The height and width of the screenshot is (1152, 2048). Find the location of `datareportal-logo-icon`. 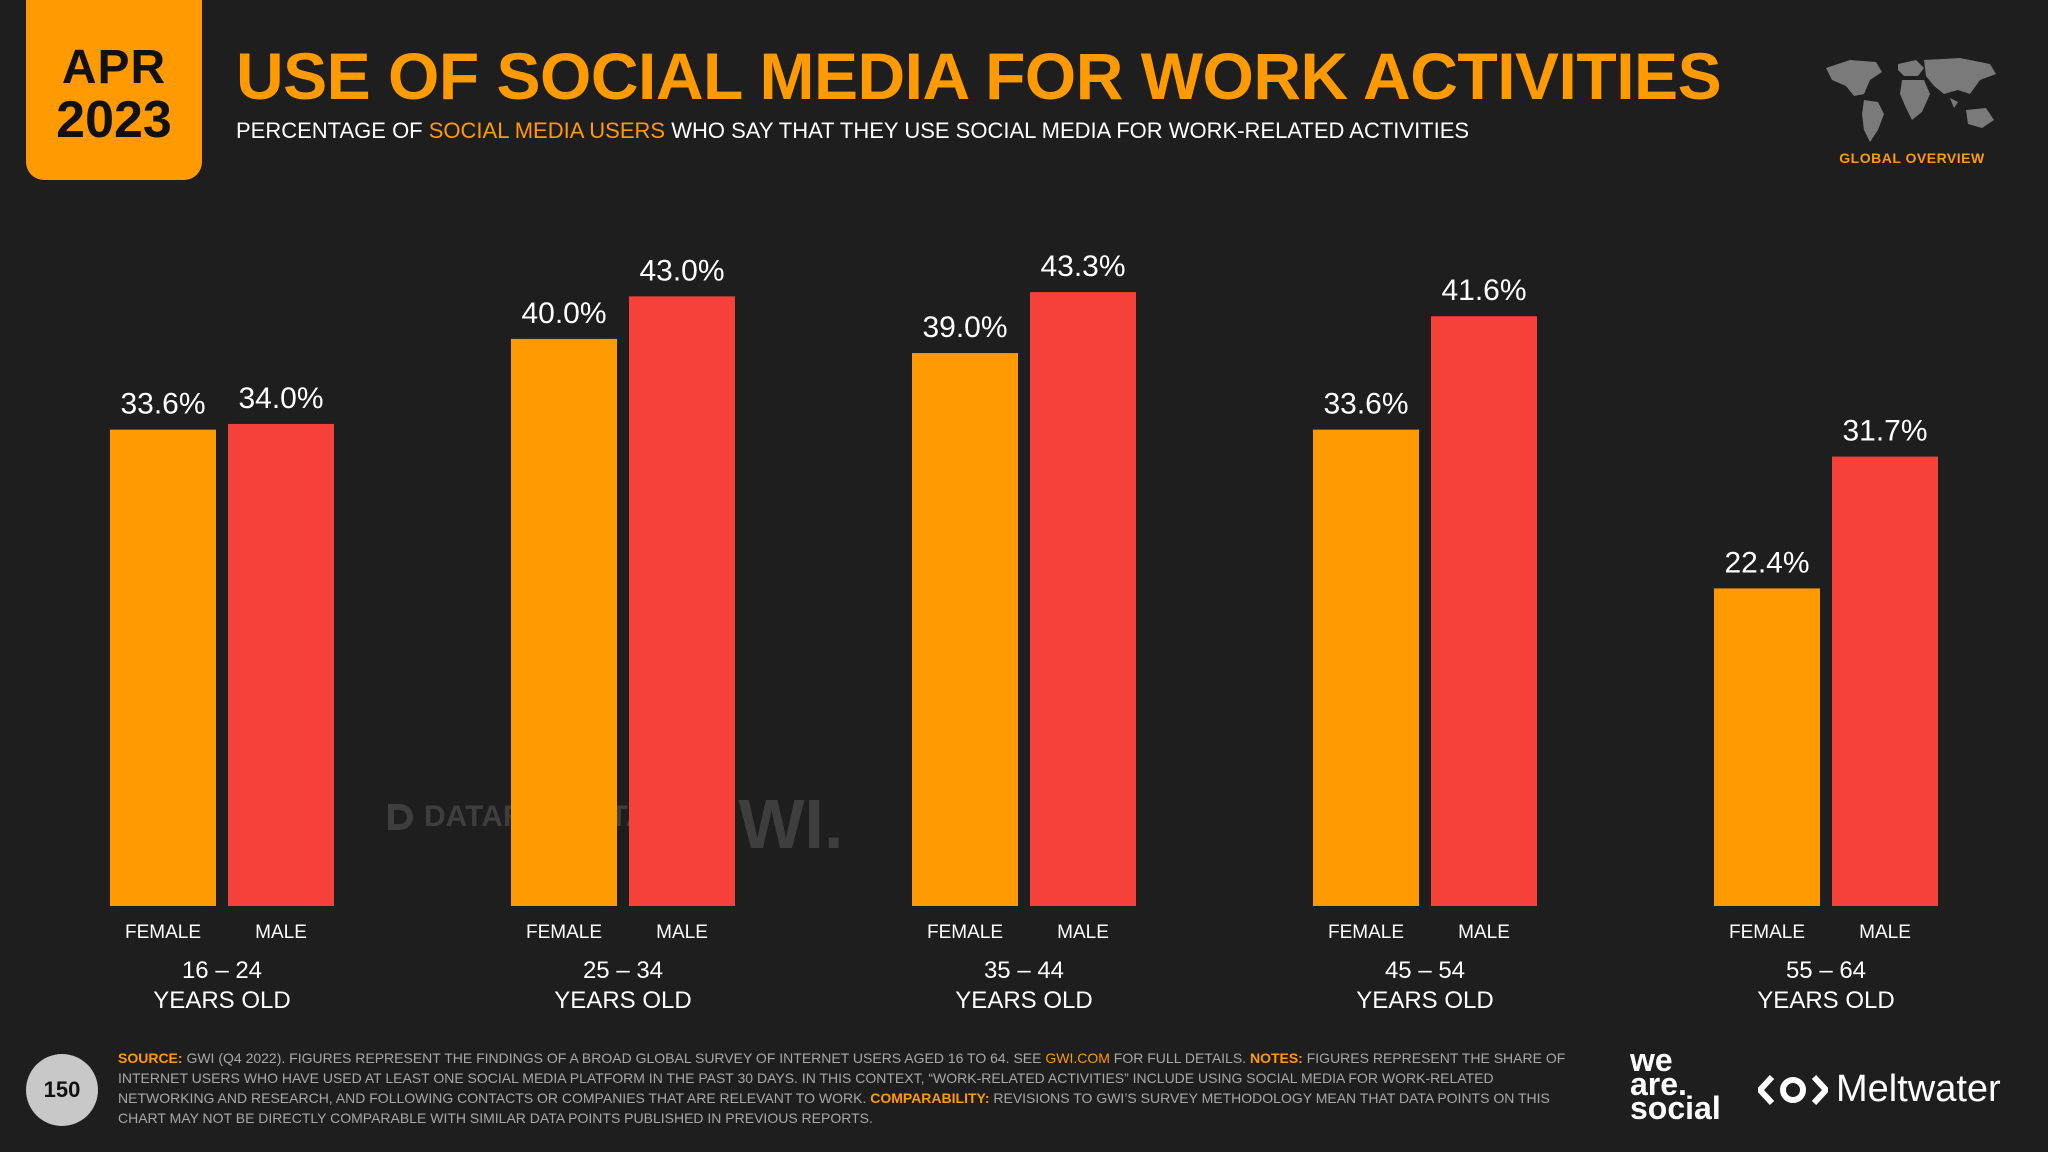

datareportal-logo-icon is located at coordinates (400, 817).